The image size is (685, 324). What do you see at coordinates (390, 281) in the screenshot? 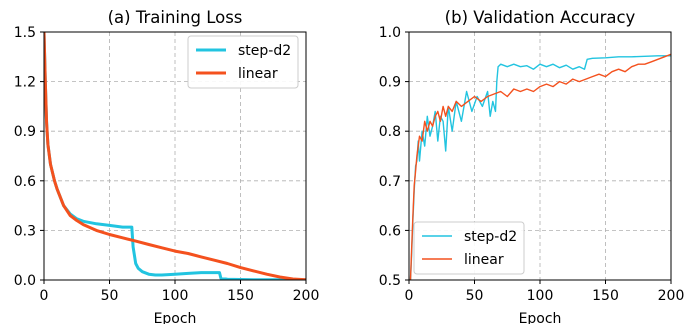
I see `y-tick-label: 0.5` at bounding box center [390, 281].